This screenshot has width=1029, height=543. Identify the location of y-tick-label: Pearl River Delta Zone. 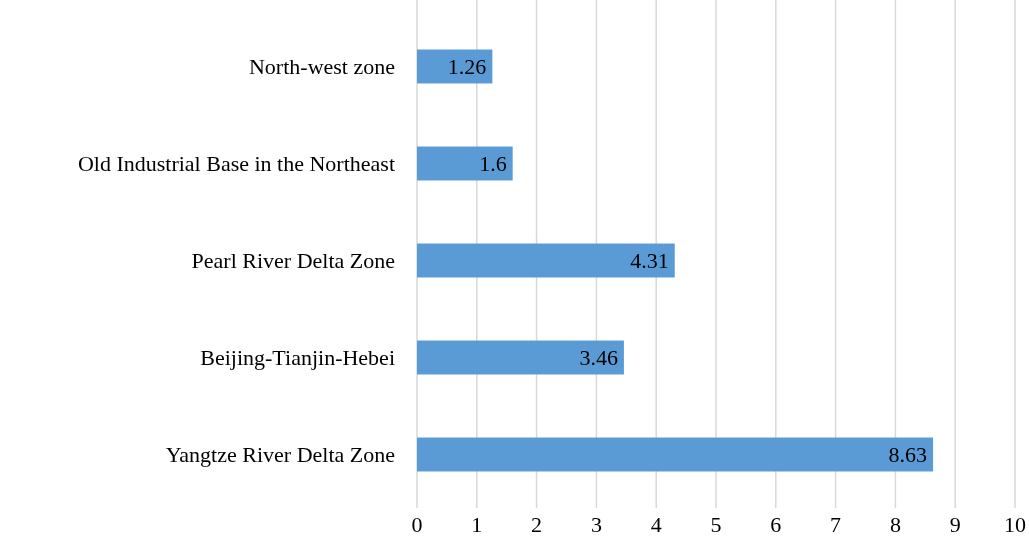
(293, 261).